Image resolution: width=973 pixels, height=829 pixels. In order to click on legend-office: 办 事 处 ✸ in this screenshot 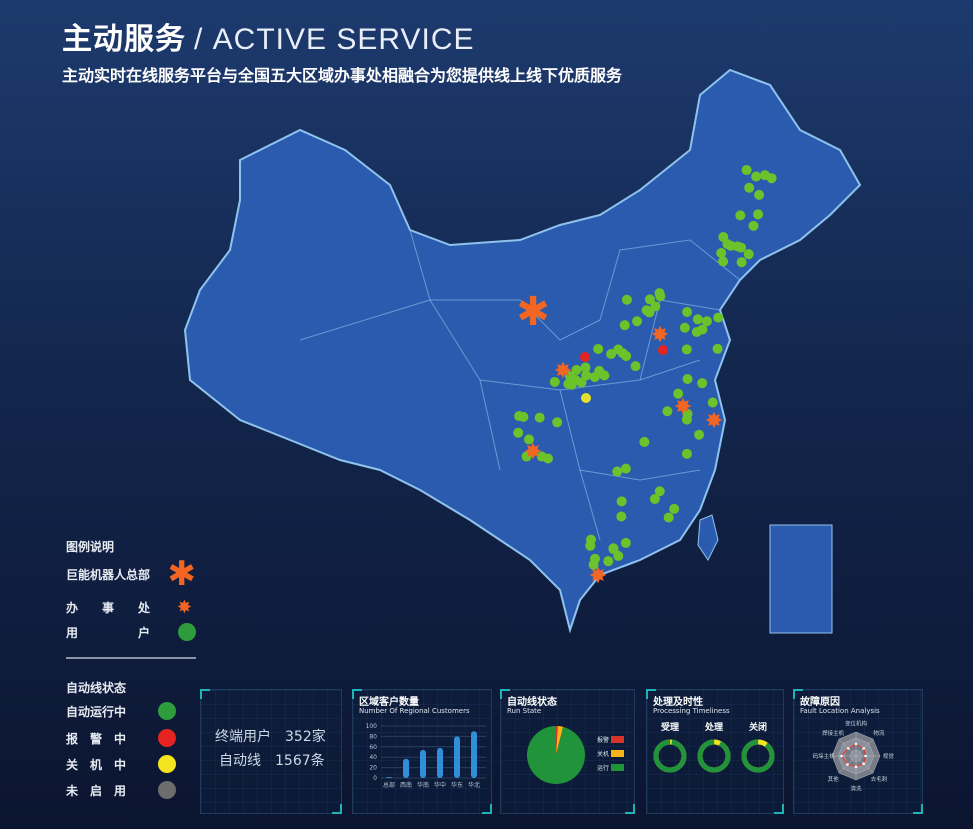, I will do `click(131, 607)`.